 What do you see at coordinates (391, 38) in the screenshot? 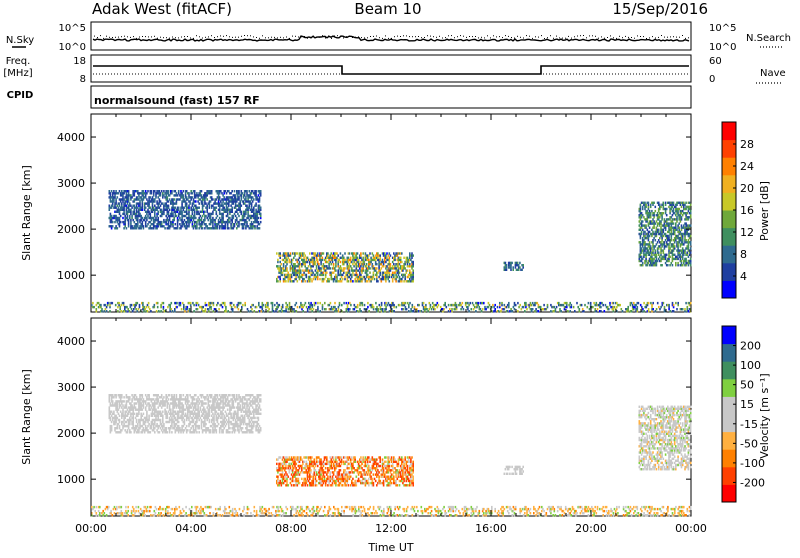
I see `nsky-trace` at bounding box center [391, 38].